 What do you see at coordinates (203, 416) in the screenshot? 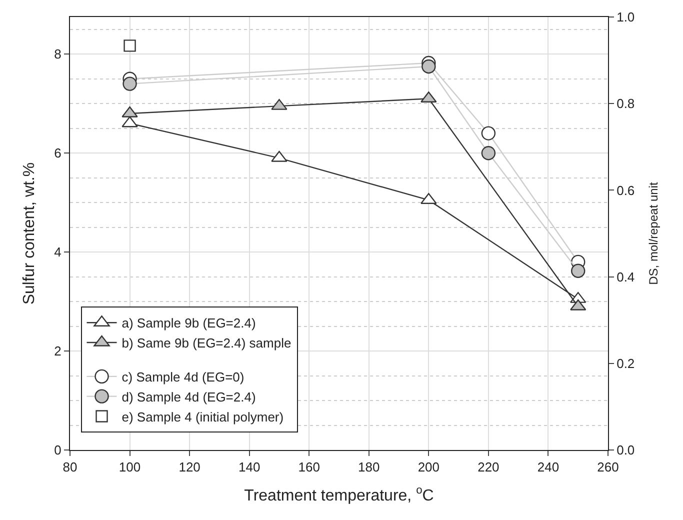
I see `legend-label: e) Sample 4 (initial polymer)` at bounding box center [203, 416].